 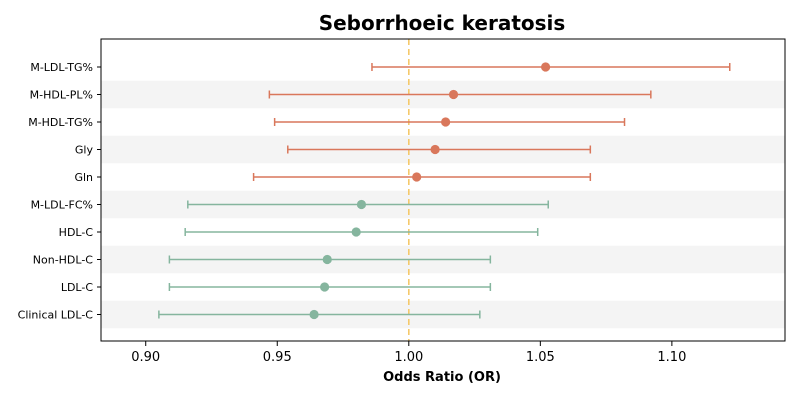 I want to click on y-tick-label: LDL-C, so click(x=77, y=287).